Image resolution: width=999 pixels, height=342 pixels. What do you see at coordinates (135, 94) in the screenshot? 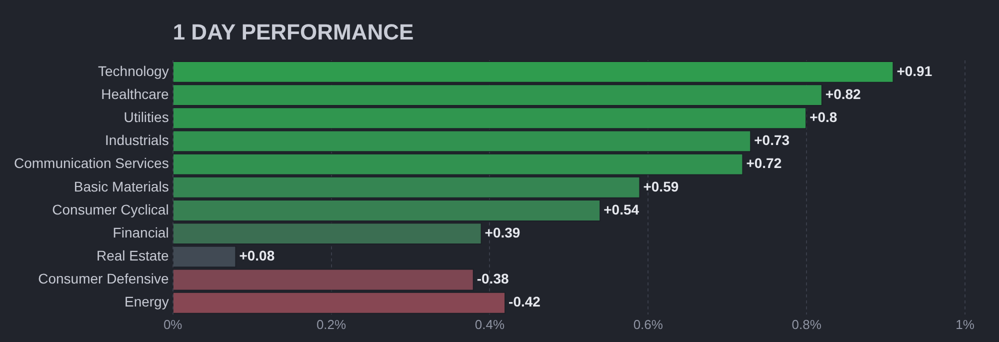
I see `y-tick-label: Healthcare` at bounding box center [135, 94].